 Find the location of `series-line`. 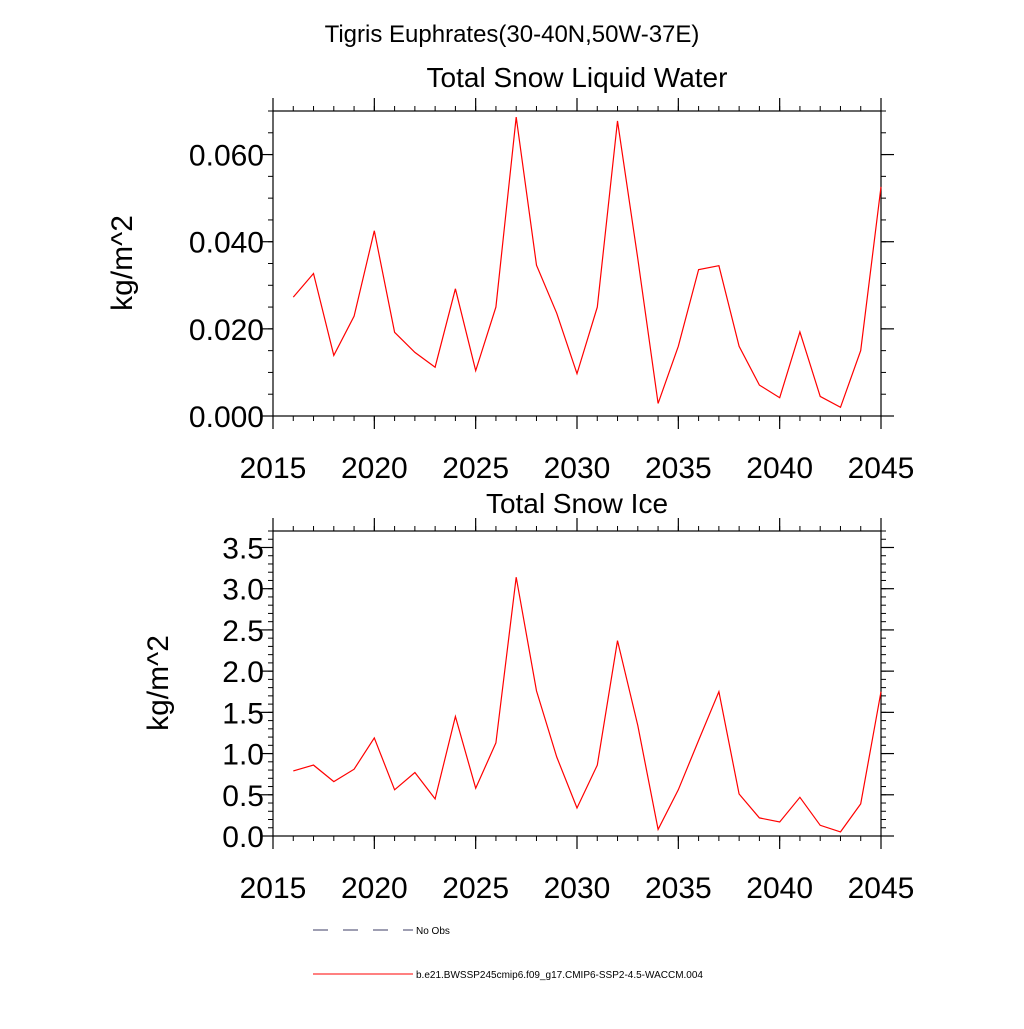

series-line is located at coordinates (587, 705).